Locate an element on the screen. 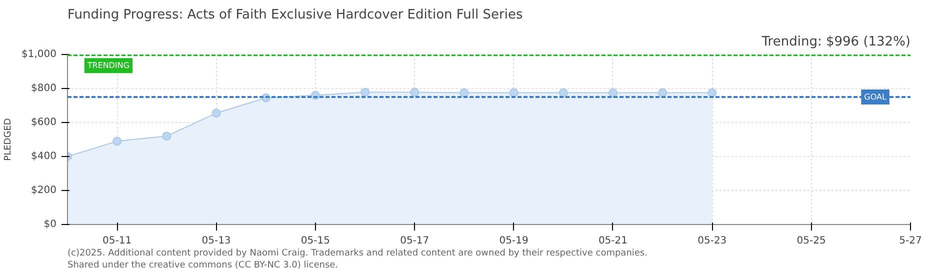 The height and width of the screenshot is (270, 940). x-tick-label: 05-23 is located at coordinates (712, 241).